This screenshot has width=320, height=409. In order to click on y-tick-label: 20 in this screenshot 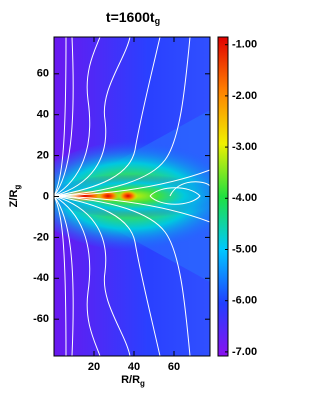, I will do `click(43, 156)`.